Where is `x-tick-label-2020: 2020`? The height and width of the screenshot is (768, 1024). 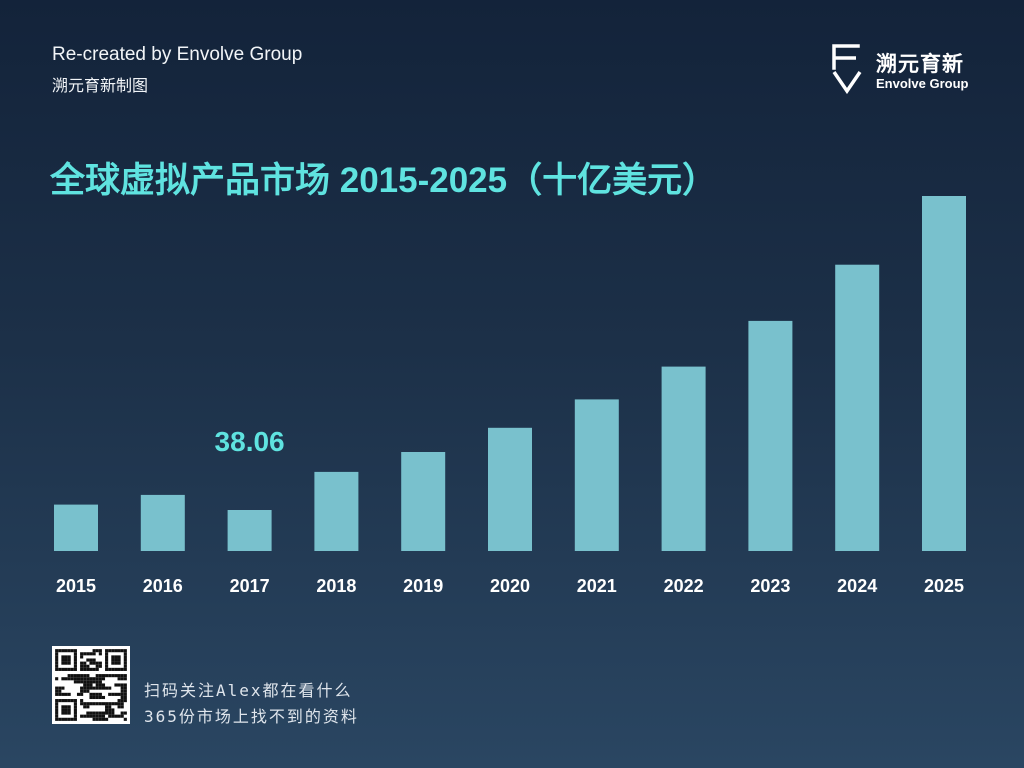
x-tick-label-2020: 2020 is located at coordinates (510, 586).